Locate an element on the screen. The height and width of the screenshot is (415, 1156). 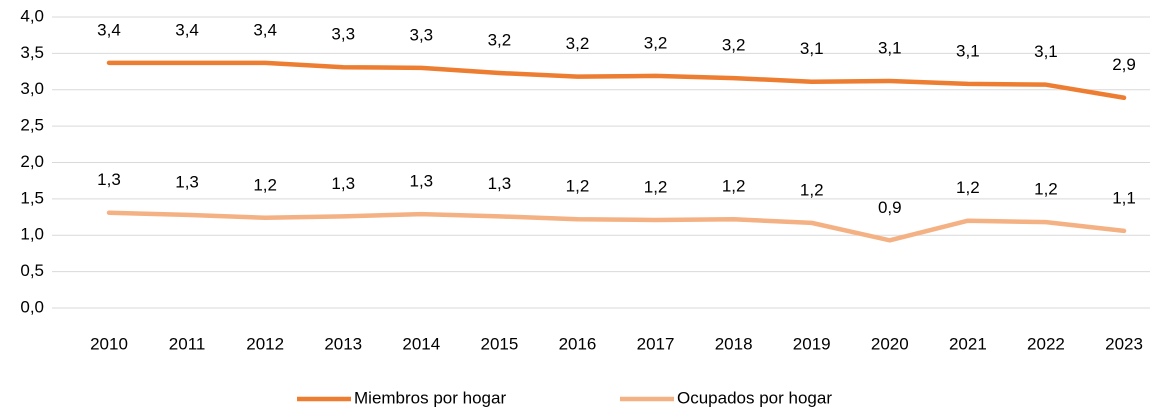
y-tick-label: 3,0 is located at coordinates (32, 88).